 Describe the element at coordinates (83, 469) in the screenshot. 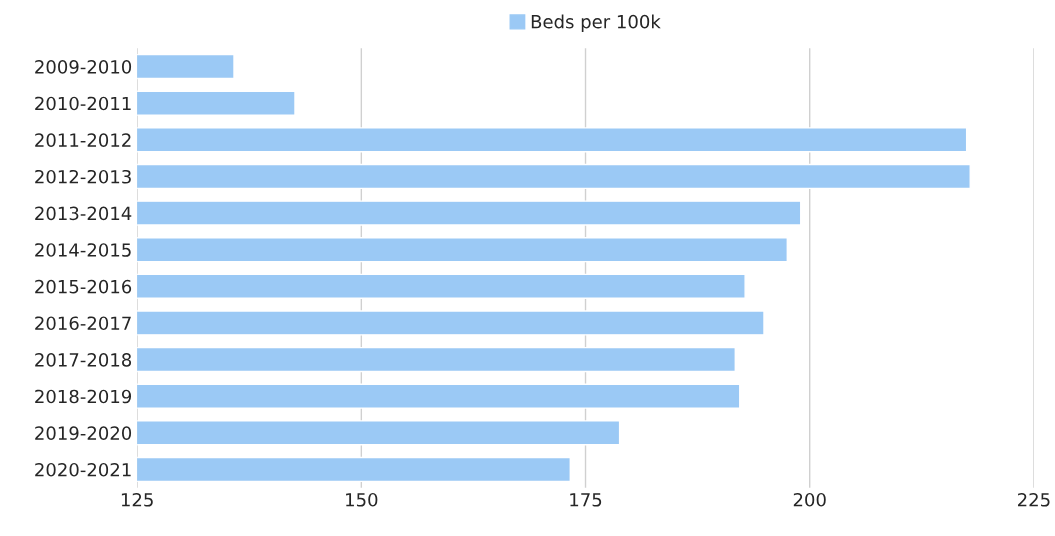

I see `y-tick-label: 2020-2021` at that location.